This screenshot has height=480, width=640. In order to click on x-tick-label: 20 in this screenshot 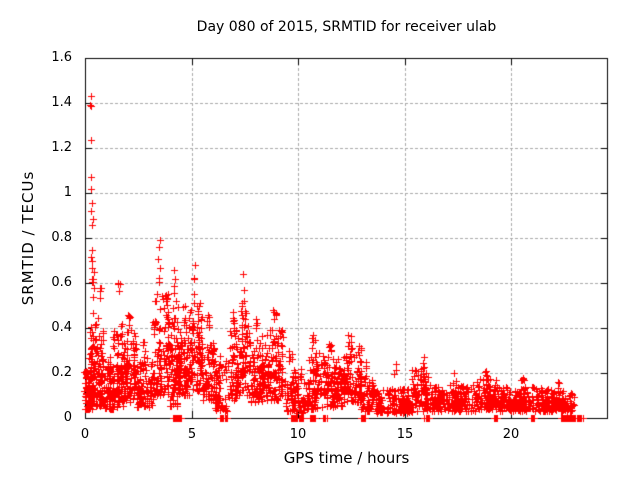, I will do `click(511, 434)`.